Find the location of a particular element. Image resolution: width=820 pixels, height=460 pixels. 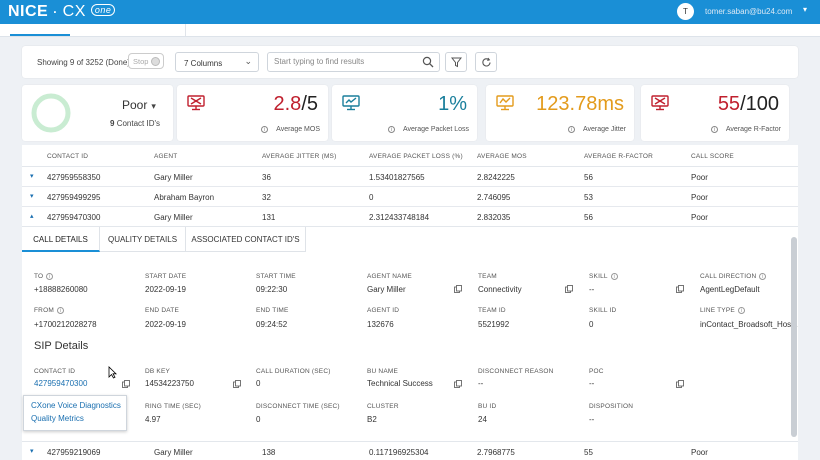

cell-mos: 2.746095 is located at coordinates (494, 197).